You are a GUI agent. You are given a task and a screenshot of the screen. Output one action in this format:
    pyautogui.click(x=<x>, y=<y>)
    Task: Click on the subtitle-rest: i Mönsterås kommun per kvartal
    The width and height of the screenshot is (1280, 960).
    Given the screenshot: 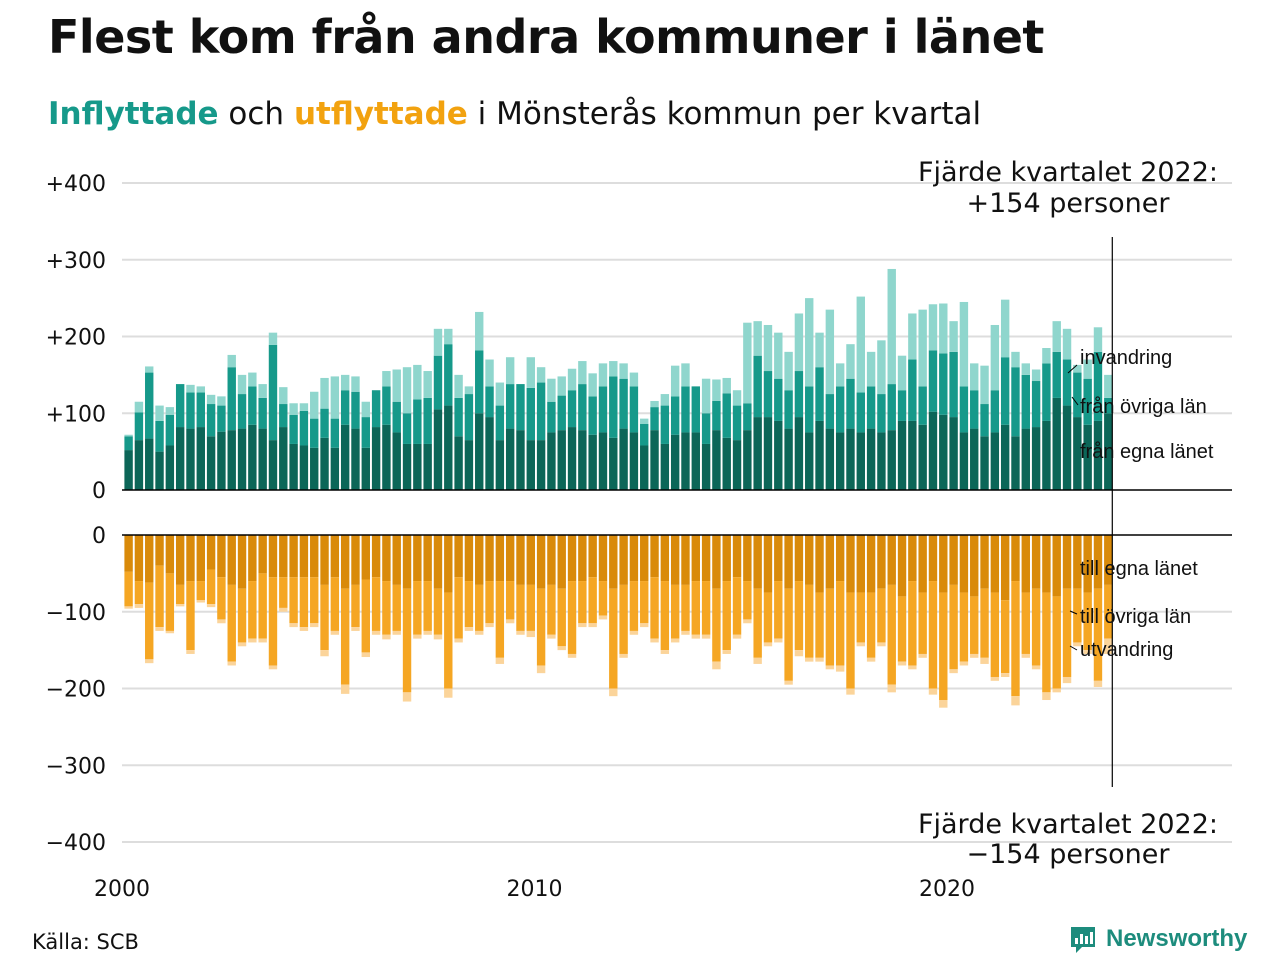 What is the action you would take?
    pyautogui.click(x=724, y=114)
    